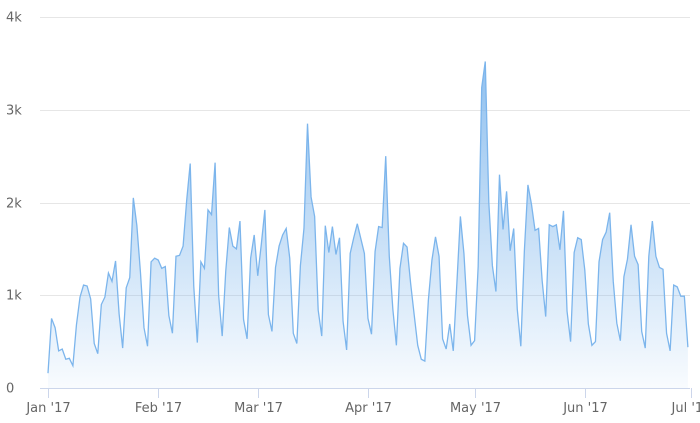 The width and height of the screenshot is (700, 423). What do you see at coordinates (368, 408) in the screenshot?
I see `x-tick-label: Apr '17` at bounding box center [368, 408].